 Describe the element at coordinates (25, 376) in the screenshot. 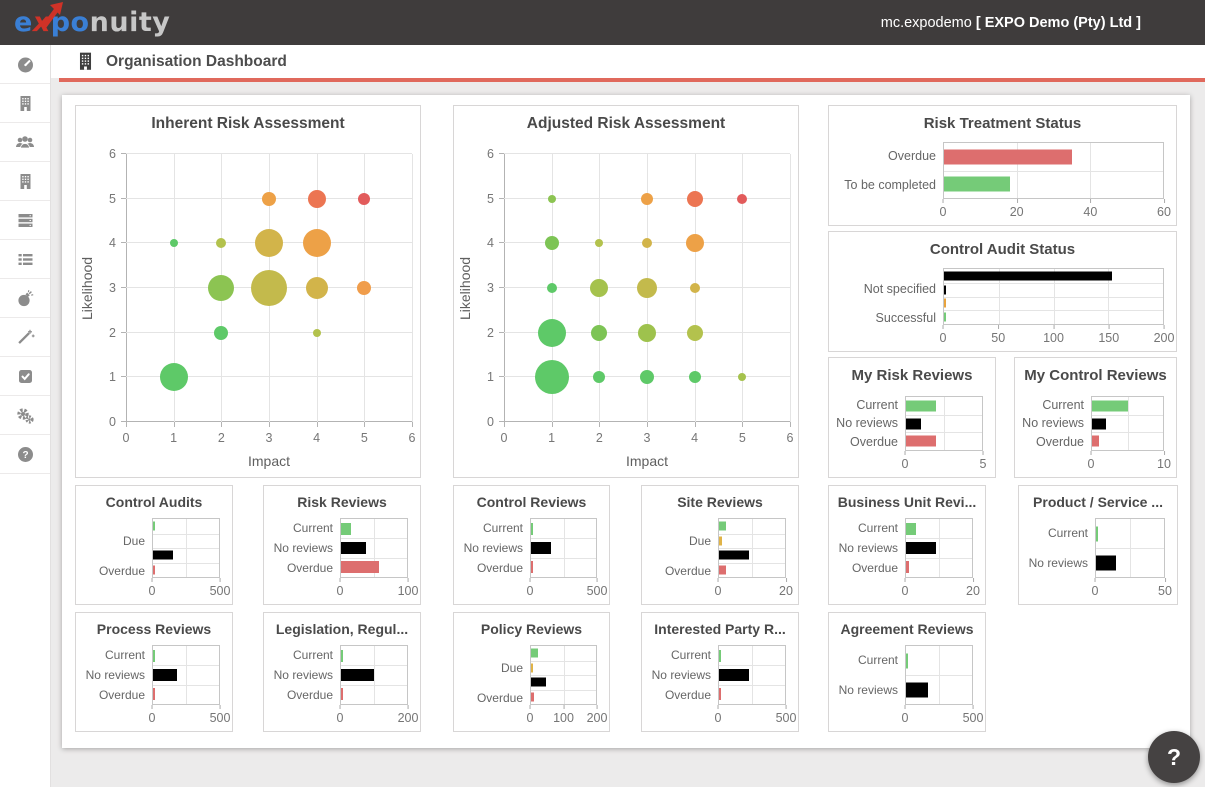

I see `sidebar-item-tasks` at that location.